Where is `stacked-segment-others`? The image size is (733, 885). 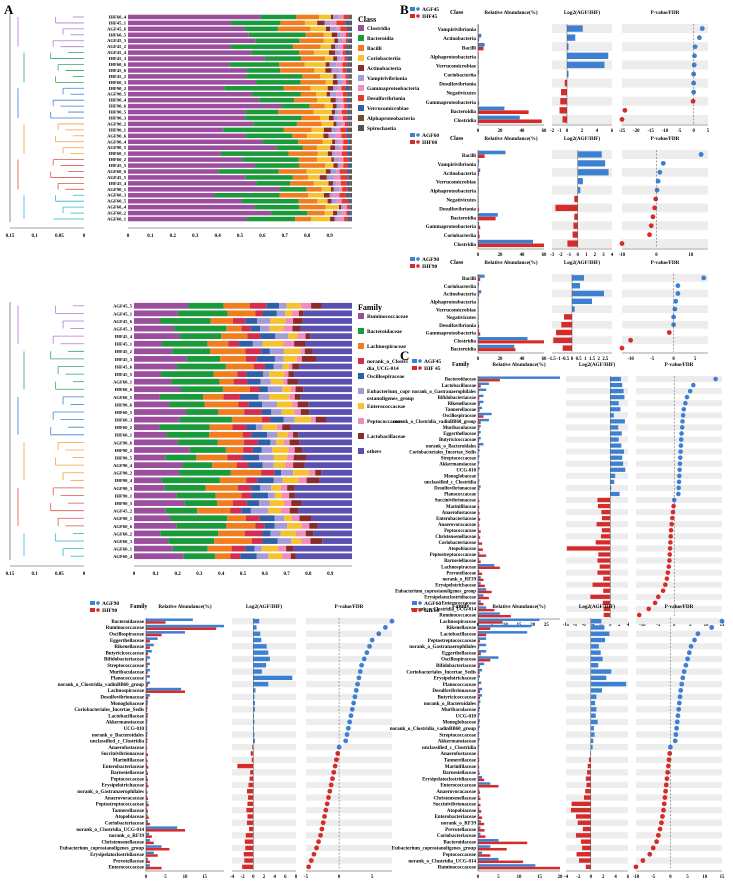 stacked-segment-others is located at coordinates (336, 472).